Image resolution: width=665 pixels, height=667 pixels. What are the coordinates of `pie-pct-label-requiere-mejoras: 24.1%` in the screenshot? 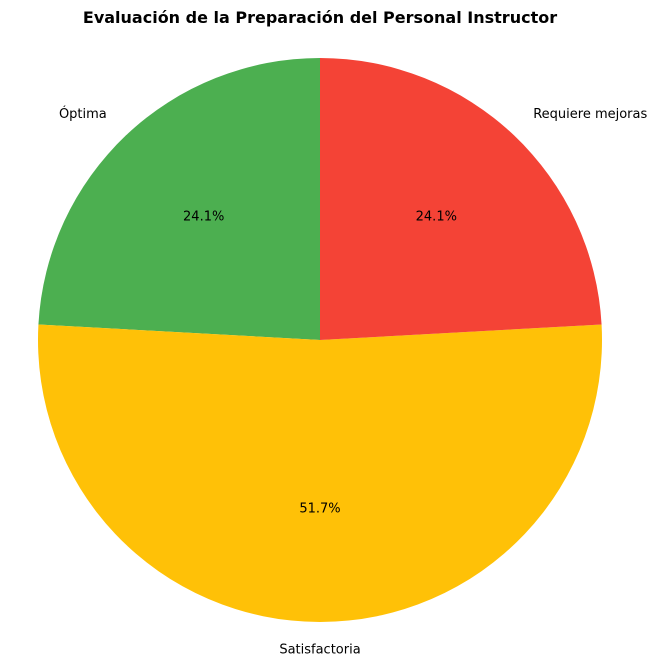 It's located at (436, 217).